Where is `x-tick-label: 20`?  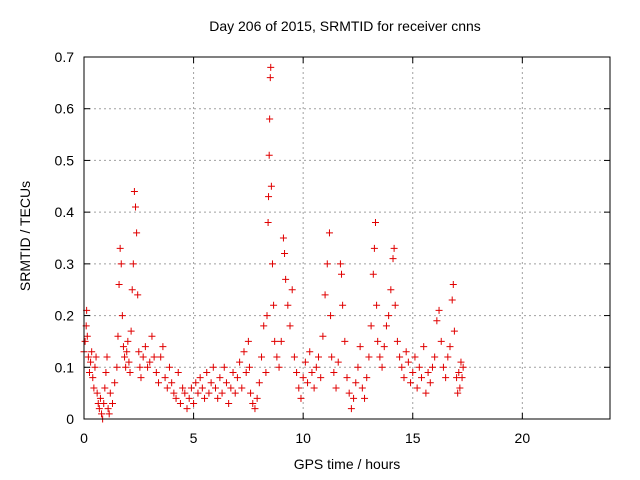
x-tick-label: 20 is located at coordinates (523, 438).